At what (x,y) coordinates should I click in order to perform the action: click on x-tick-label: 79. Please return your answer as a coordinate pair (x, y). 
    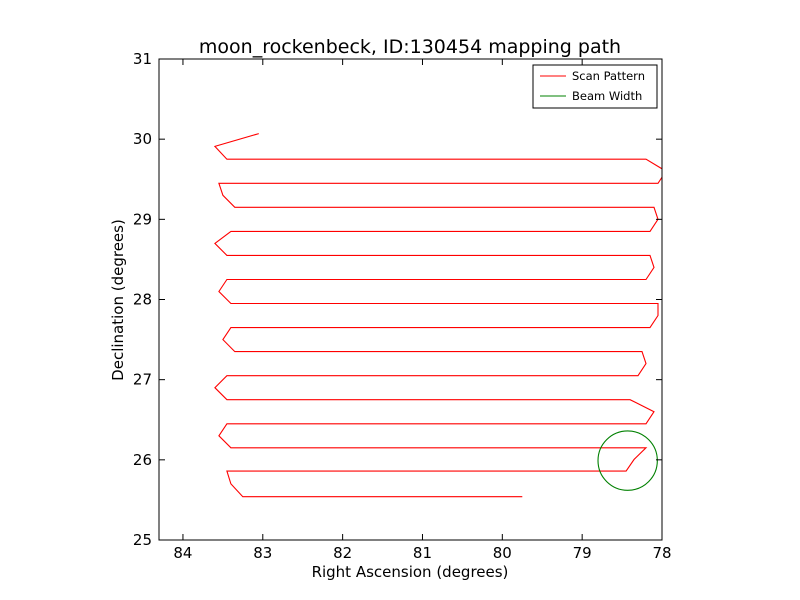
    Looking at the image, I should click on (582, 553).